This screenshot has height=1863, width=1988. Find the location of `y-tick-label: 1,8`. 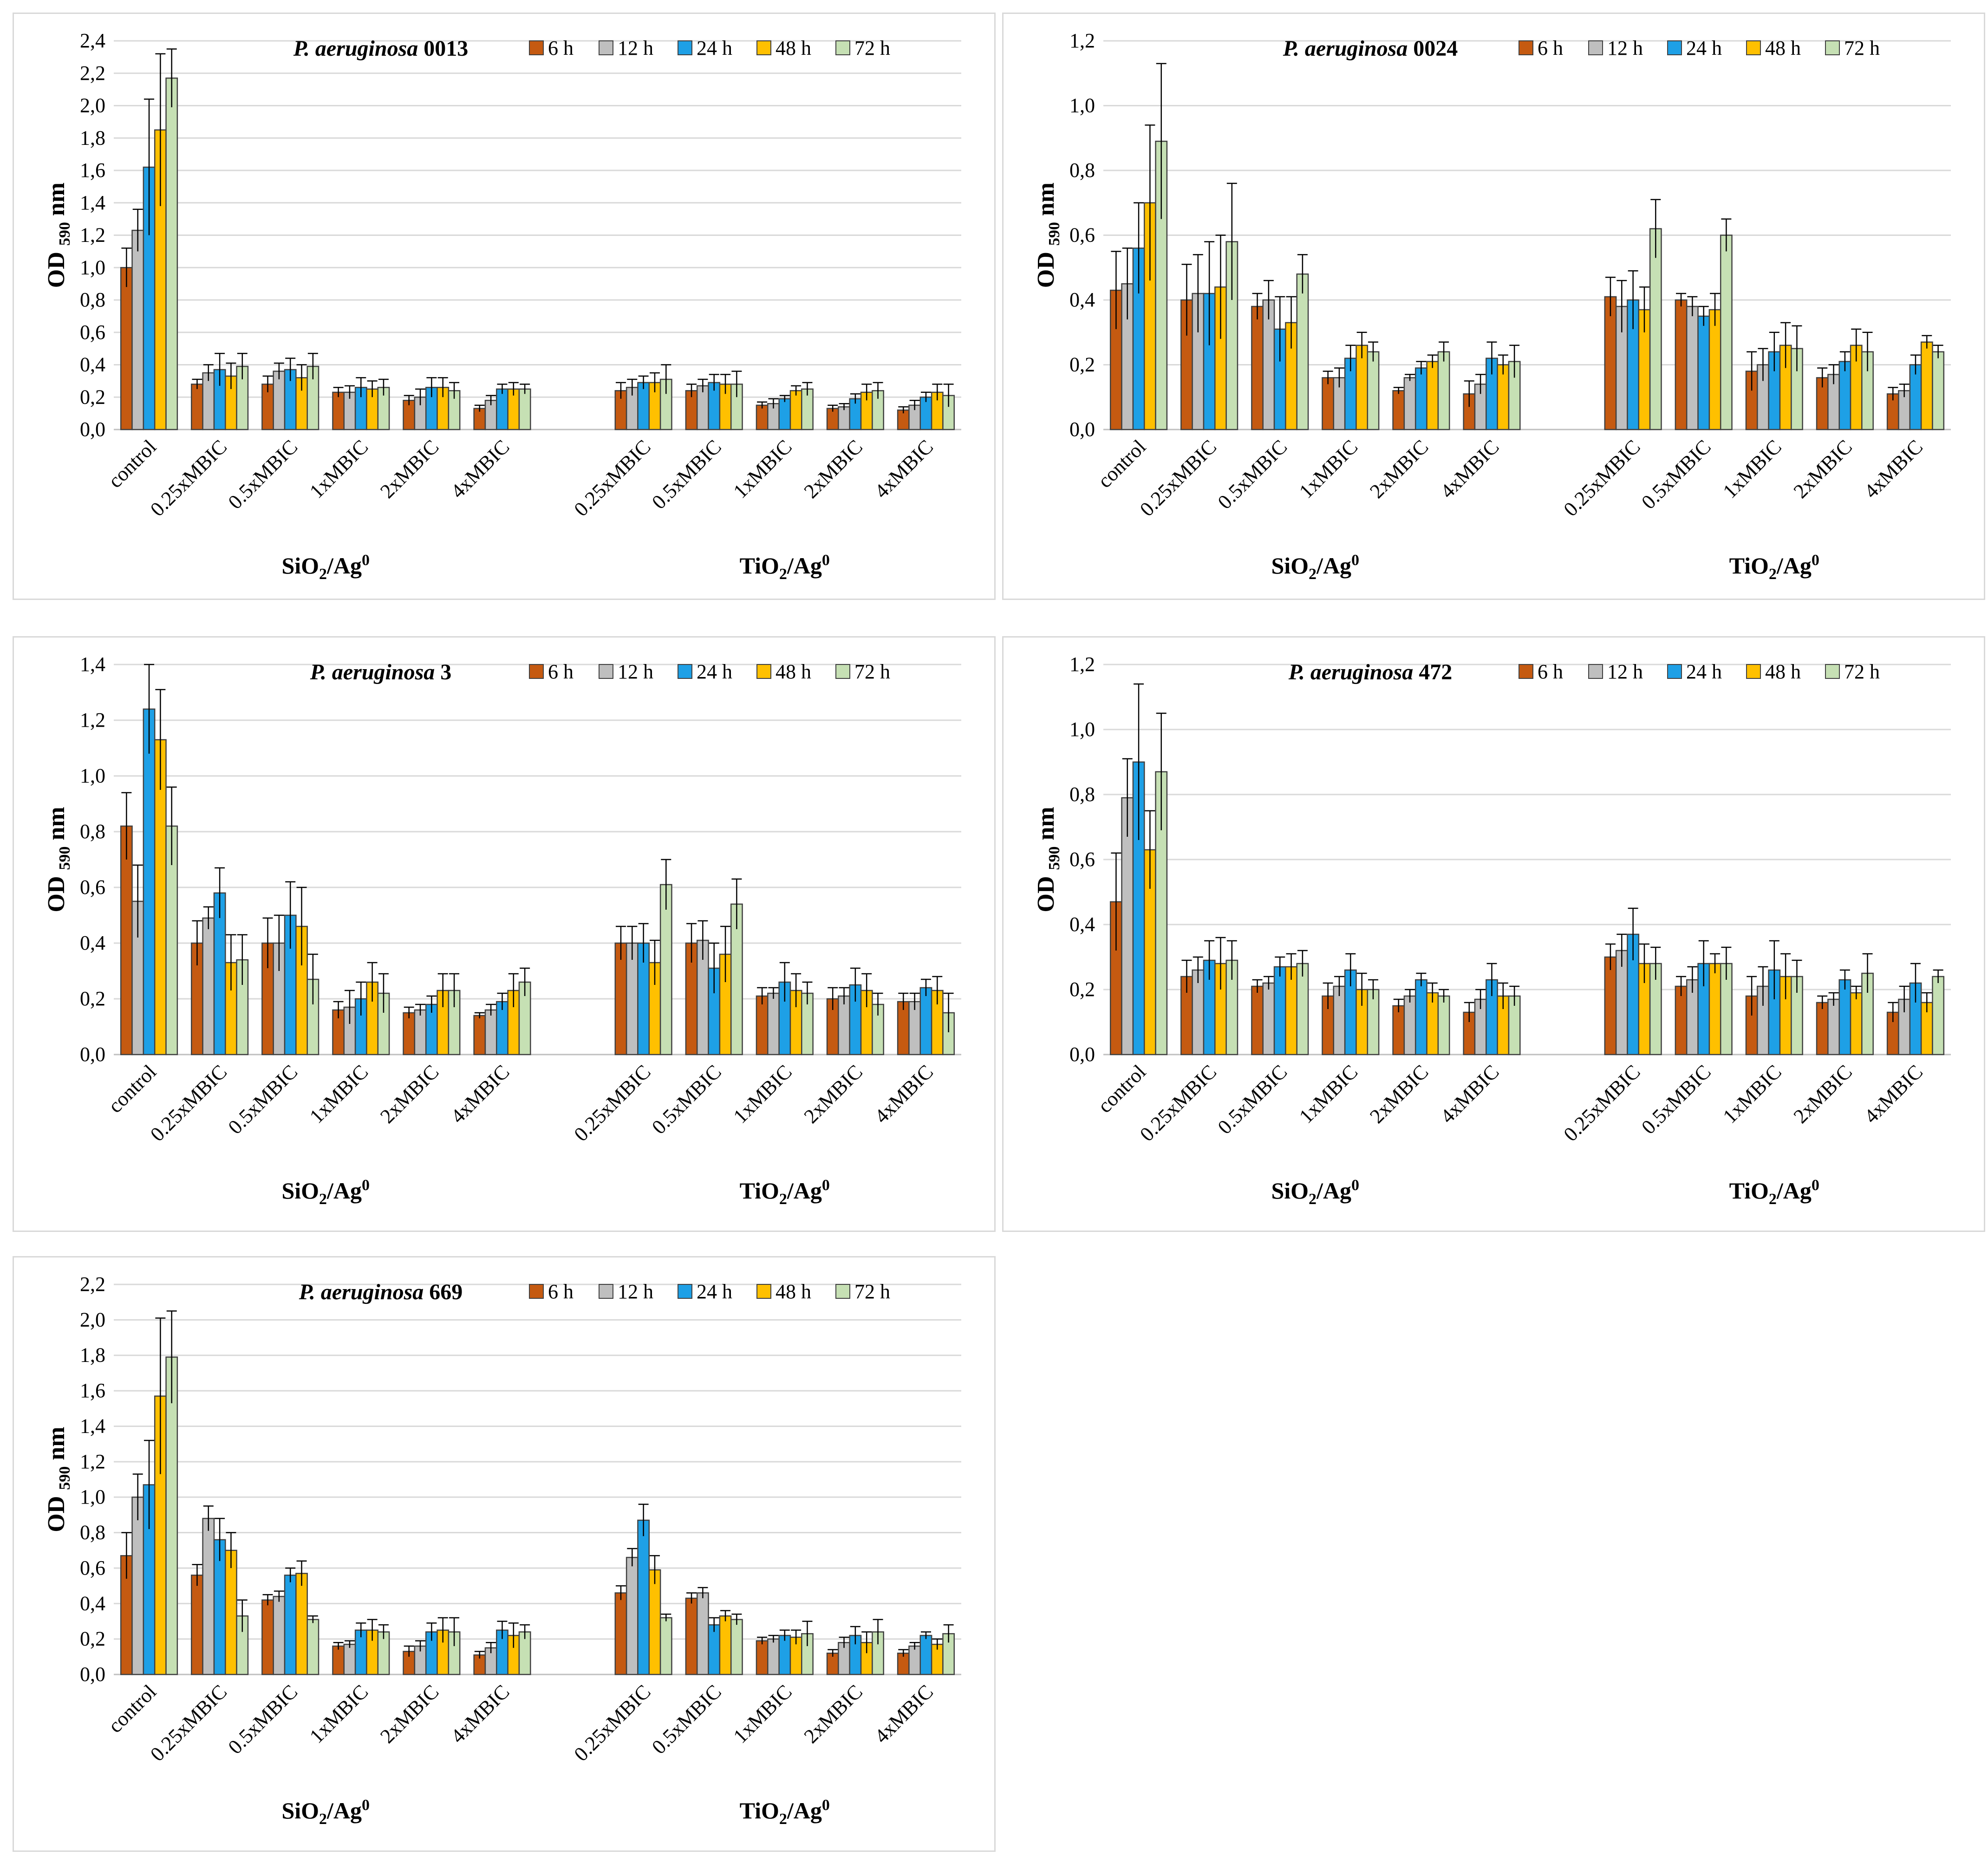

y-tick-label: 1,8 is located at coordinates (92, 137).